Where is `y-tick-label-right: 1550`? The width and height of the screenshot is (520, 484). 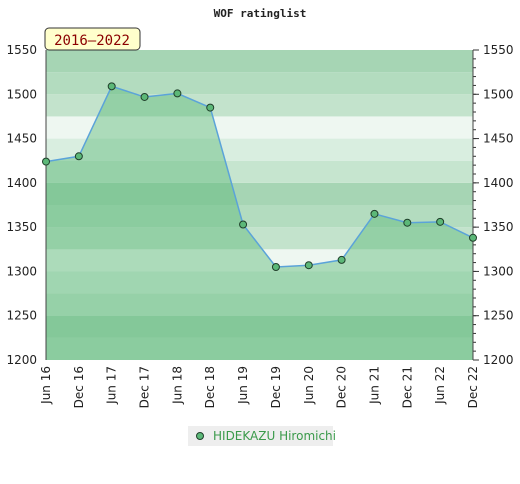
y-tick-label-right: 1550 is located at coordinates (498, 50).